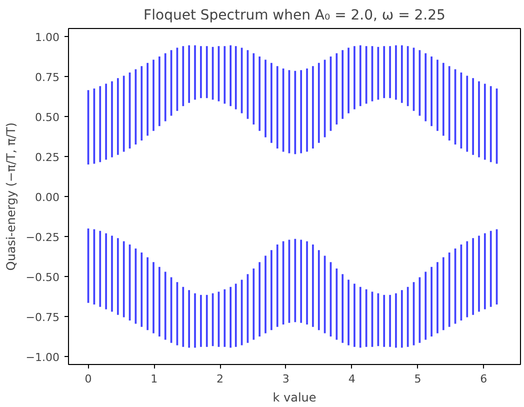 Image resolution: width=524 pixels, height=407 pixels. I want to click on y-tick-label: 0.50, so click(47, 117).